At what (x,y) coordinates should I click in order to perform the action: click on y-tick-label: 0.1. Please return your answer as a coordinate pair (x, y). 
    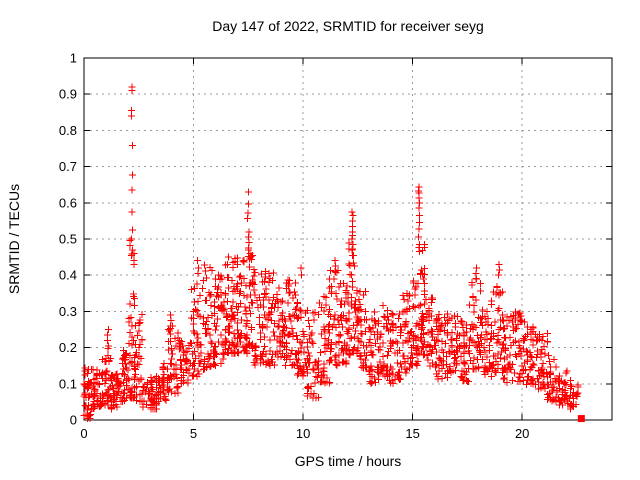
    Looking at the image, I should click on (68, 383).